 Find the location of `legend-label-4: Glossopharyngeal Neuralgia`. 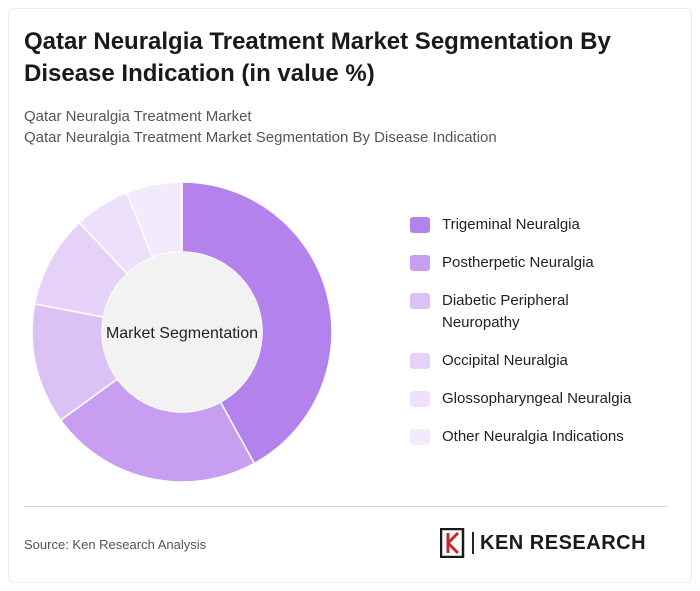

legend-label-4: Glossopharyngeal Neuralgia is located at coordinates (537, 398).